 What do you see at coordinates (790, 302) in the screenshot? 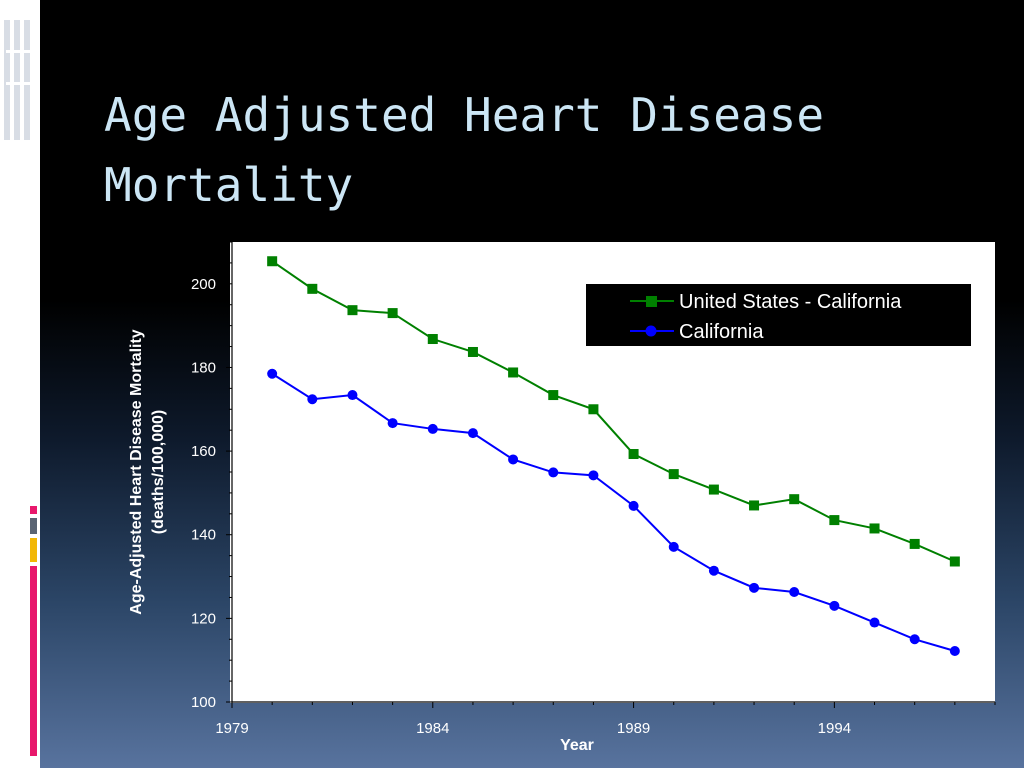
I see `legend-label: United States - California` at bounding box center [790, 302].